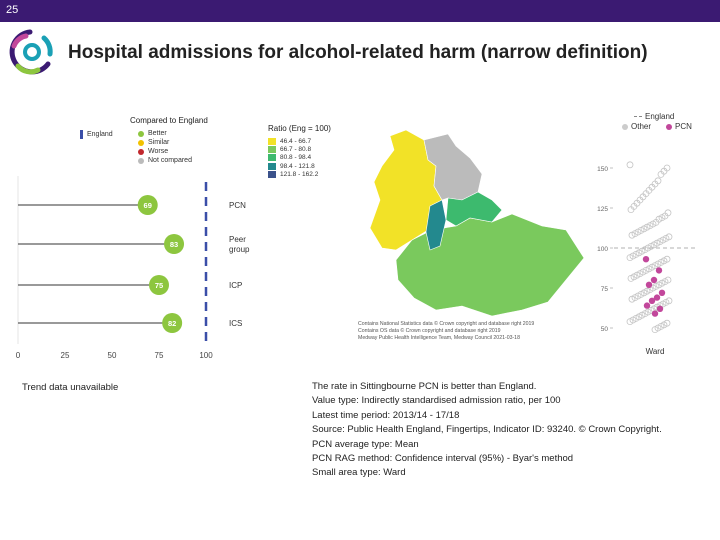 The width and height of the screenshot is (720, 540). I want to click on worse-swatch, so click(141, 151).